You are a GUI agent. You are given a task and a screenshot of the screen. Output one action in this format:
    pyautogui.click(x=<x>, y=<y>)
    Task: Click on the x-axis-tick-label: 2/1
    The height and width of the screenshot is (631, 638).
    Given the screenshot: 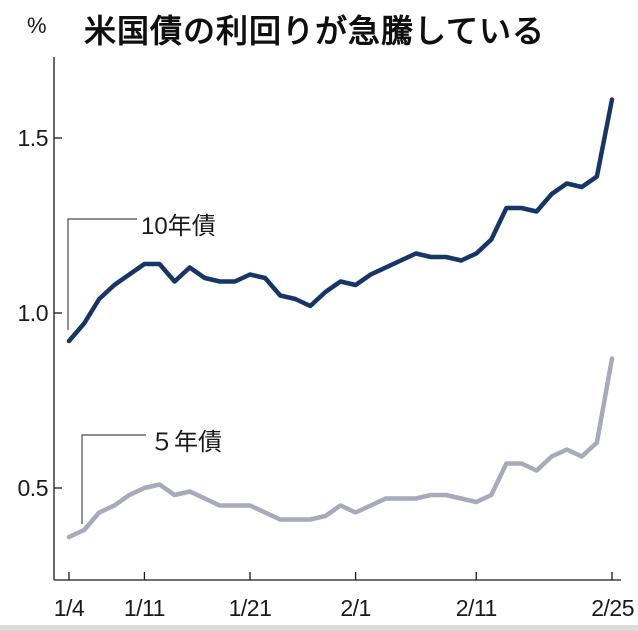 What is the action you would take?
    pyautogui.click(x=355, y=608)
    